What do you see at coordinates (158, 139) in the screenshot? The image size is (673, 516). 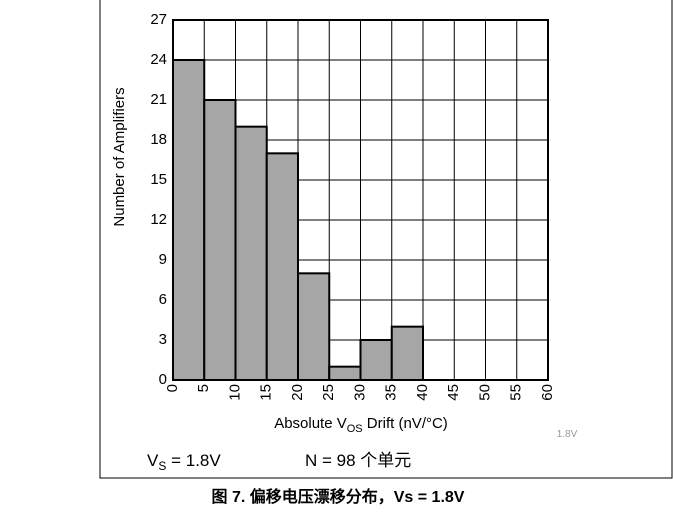 I see `y-tick-label: 18` at bounding box center [158, 139].